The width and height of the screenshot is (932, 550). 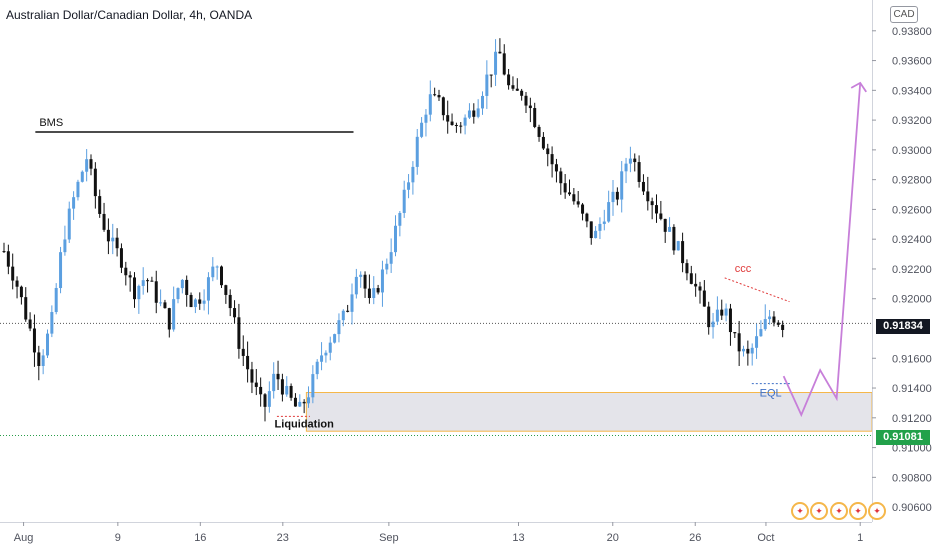 I want to click on event-flags-group-2: ✦ ✦ ✦, so click(x=858, y=511).